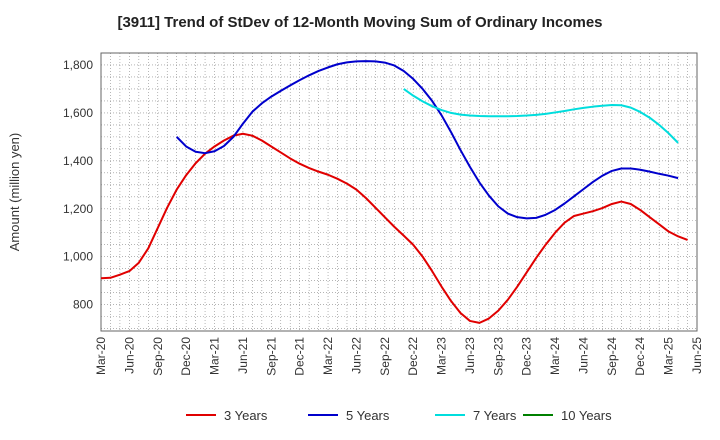  I want to click on y-tick-label: 800, so click(83, 305).